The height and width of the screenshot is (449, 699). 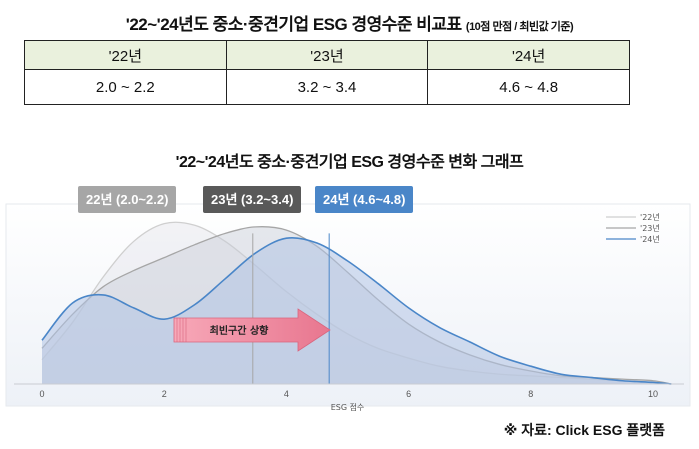 I want to click on badge-23: 23년 (3.2~3.4), so click(x=252, y=199).